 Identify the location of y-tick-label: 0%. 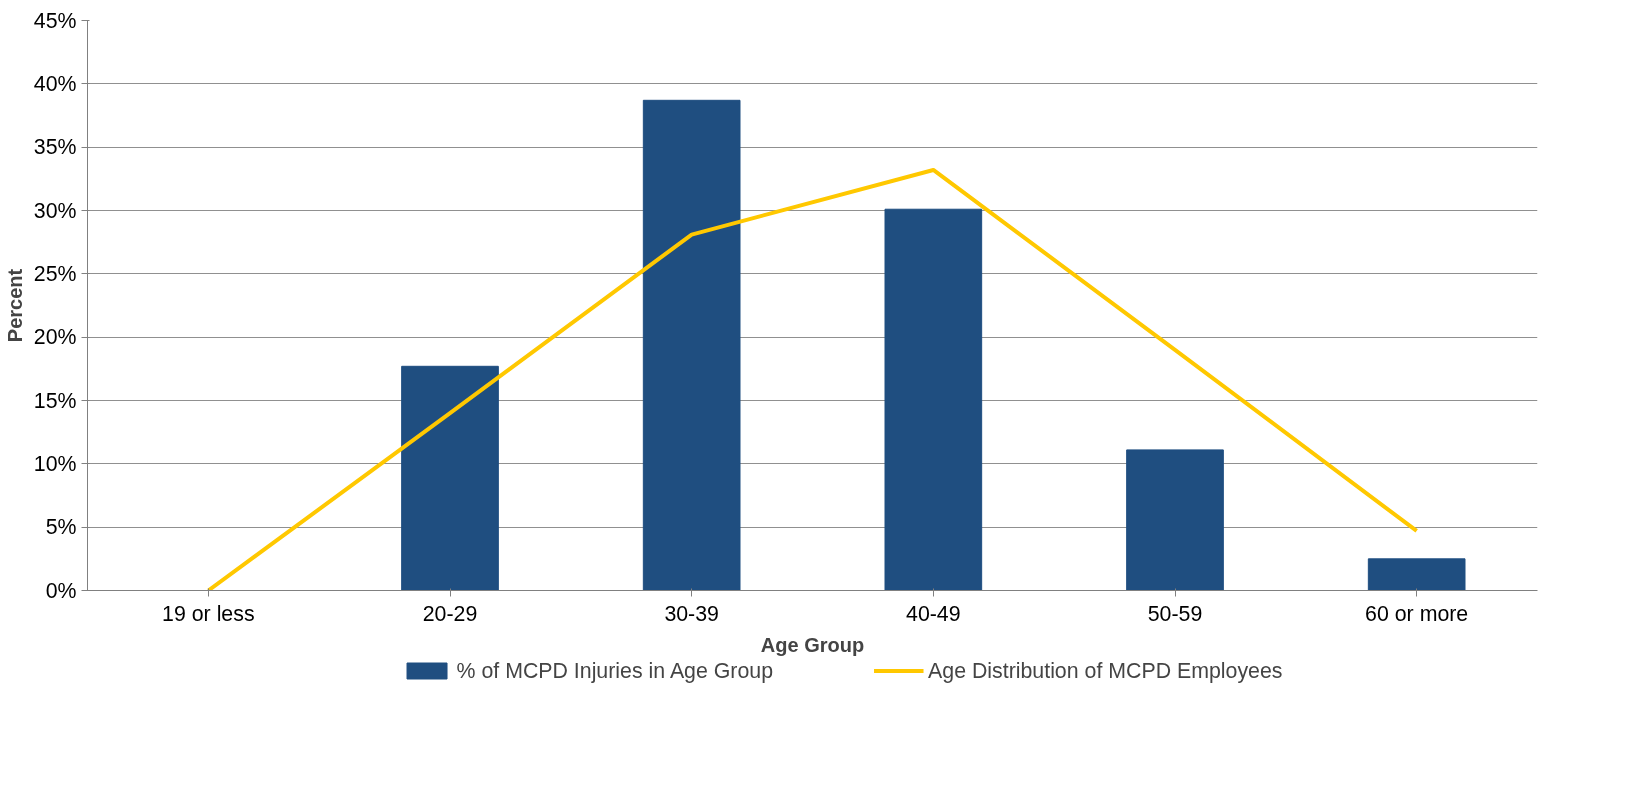
(61, 590).